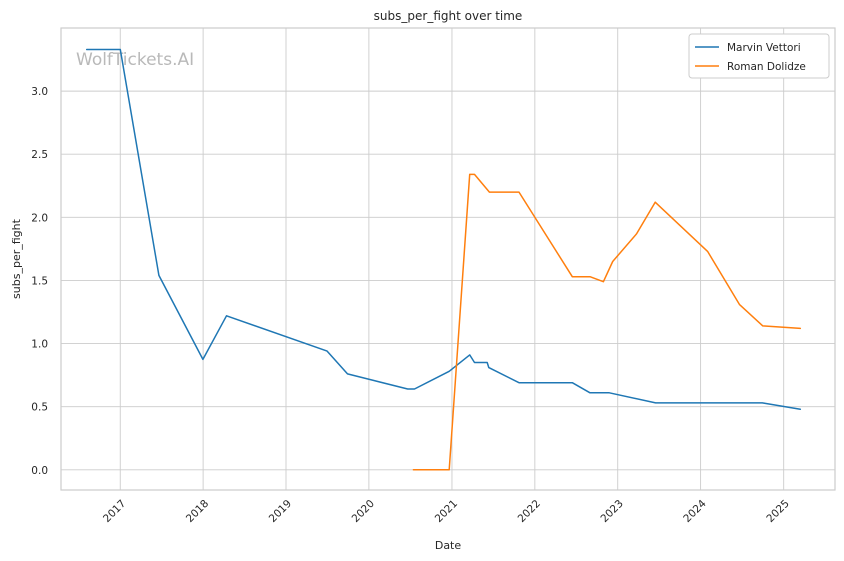 Image resolution: width=844 pixels, height=561 pixels. I want to click on x-tick-label: 2024, so click(695, 511).